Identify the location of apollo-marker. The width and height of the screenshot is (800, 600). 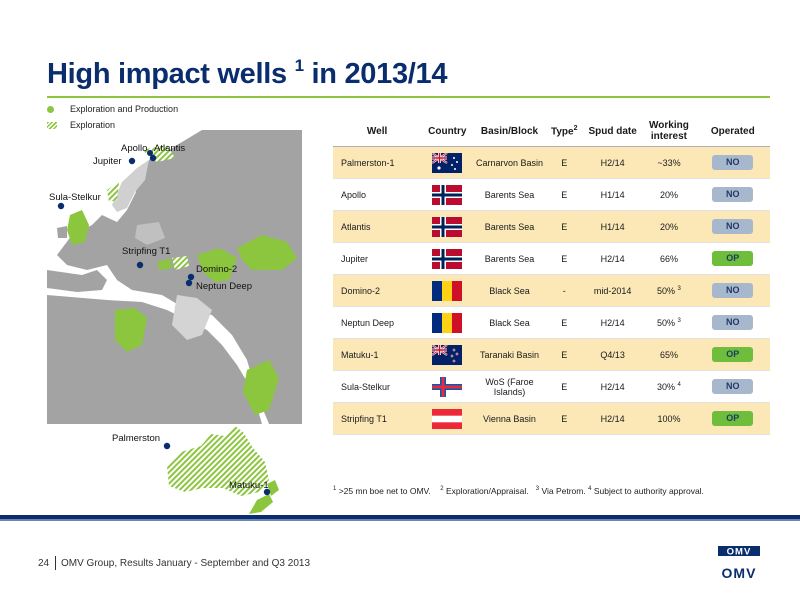
(132, 161).